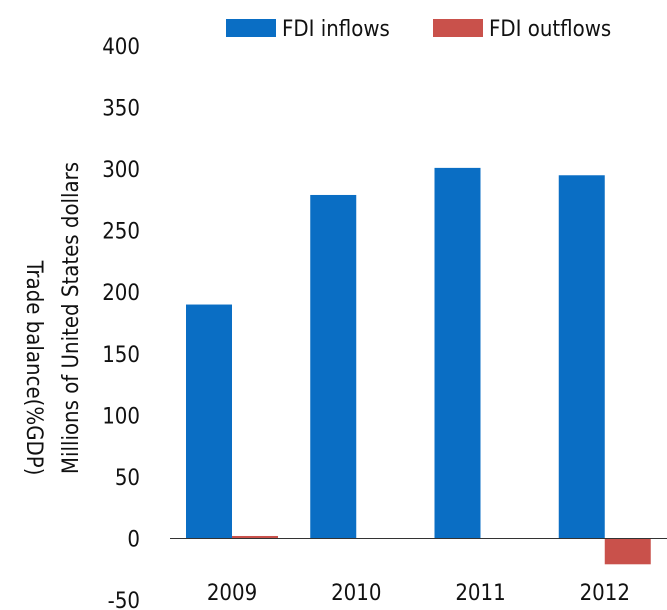 The width and height of the screenshot is (667, 610). Describe the element at coordinates (209, 421) in the screenshot. I see `bar-fdi-inflows-2009` at that location.